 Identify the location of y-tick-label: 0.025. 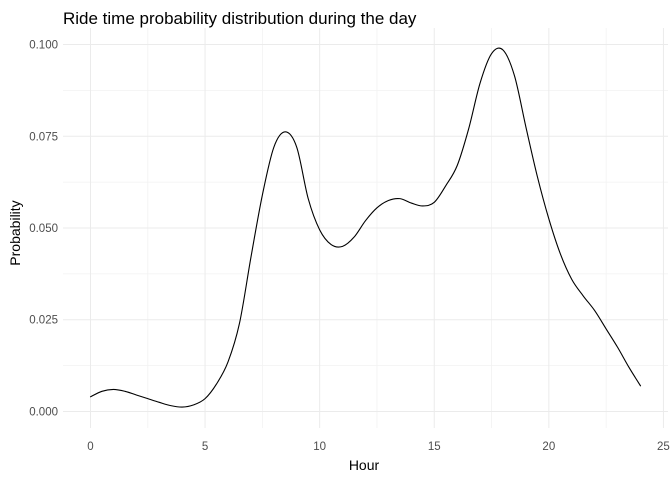
(43, 321).